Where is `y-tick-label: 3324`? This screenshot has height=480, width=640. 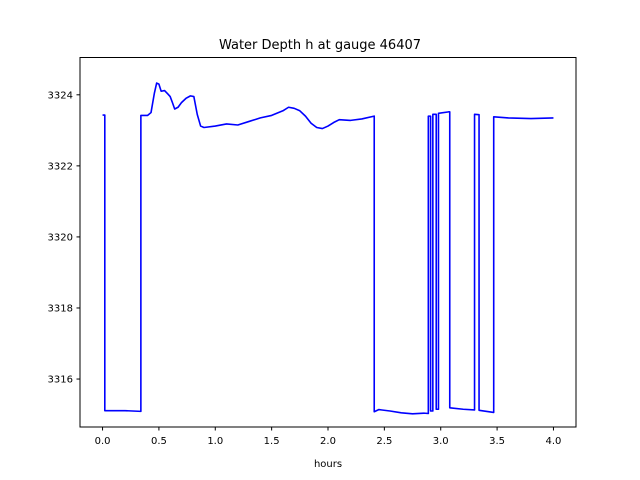
y-tick-label: 3324 is located at coordinates (60, 95).